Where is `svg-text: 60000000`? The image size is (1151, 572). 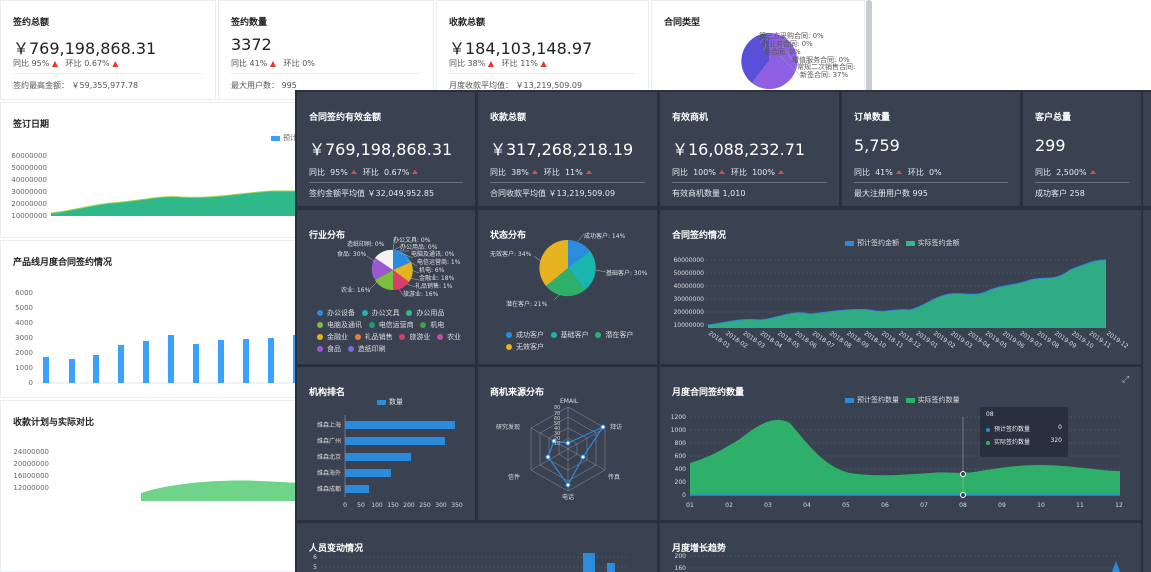 svg-text: 60000000 is located at coordinates (688, 260).